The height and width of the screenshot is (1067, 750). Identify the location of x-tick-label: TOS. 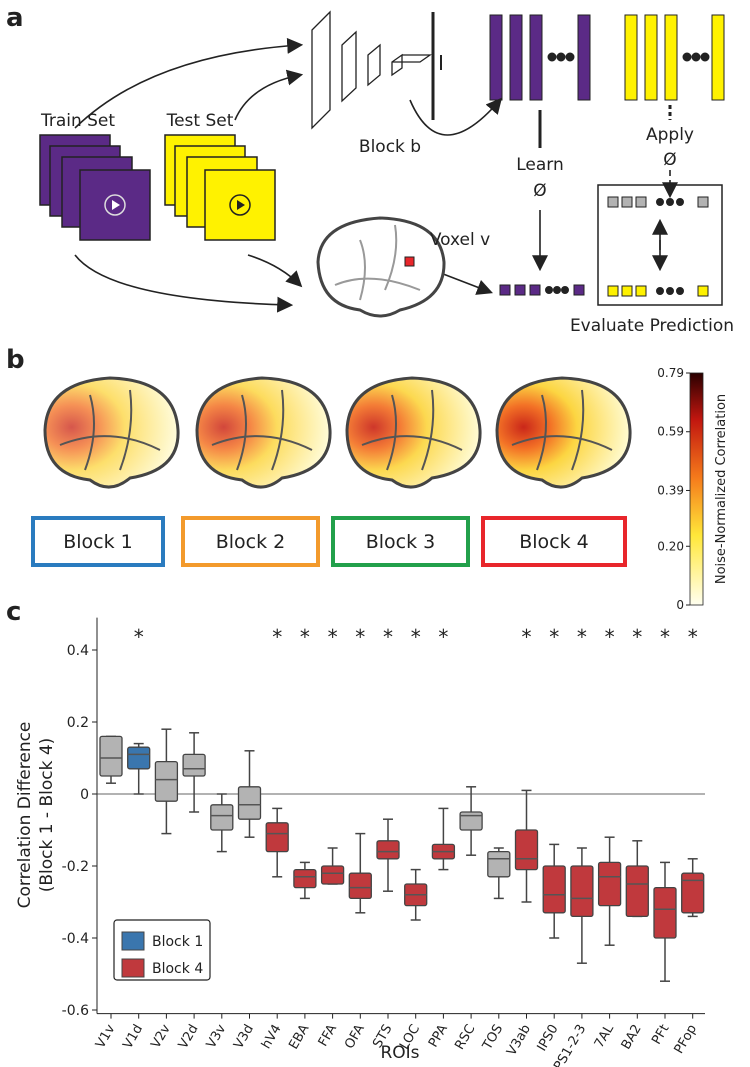
(493, 1037).